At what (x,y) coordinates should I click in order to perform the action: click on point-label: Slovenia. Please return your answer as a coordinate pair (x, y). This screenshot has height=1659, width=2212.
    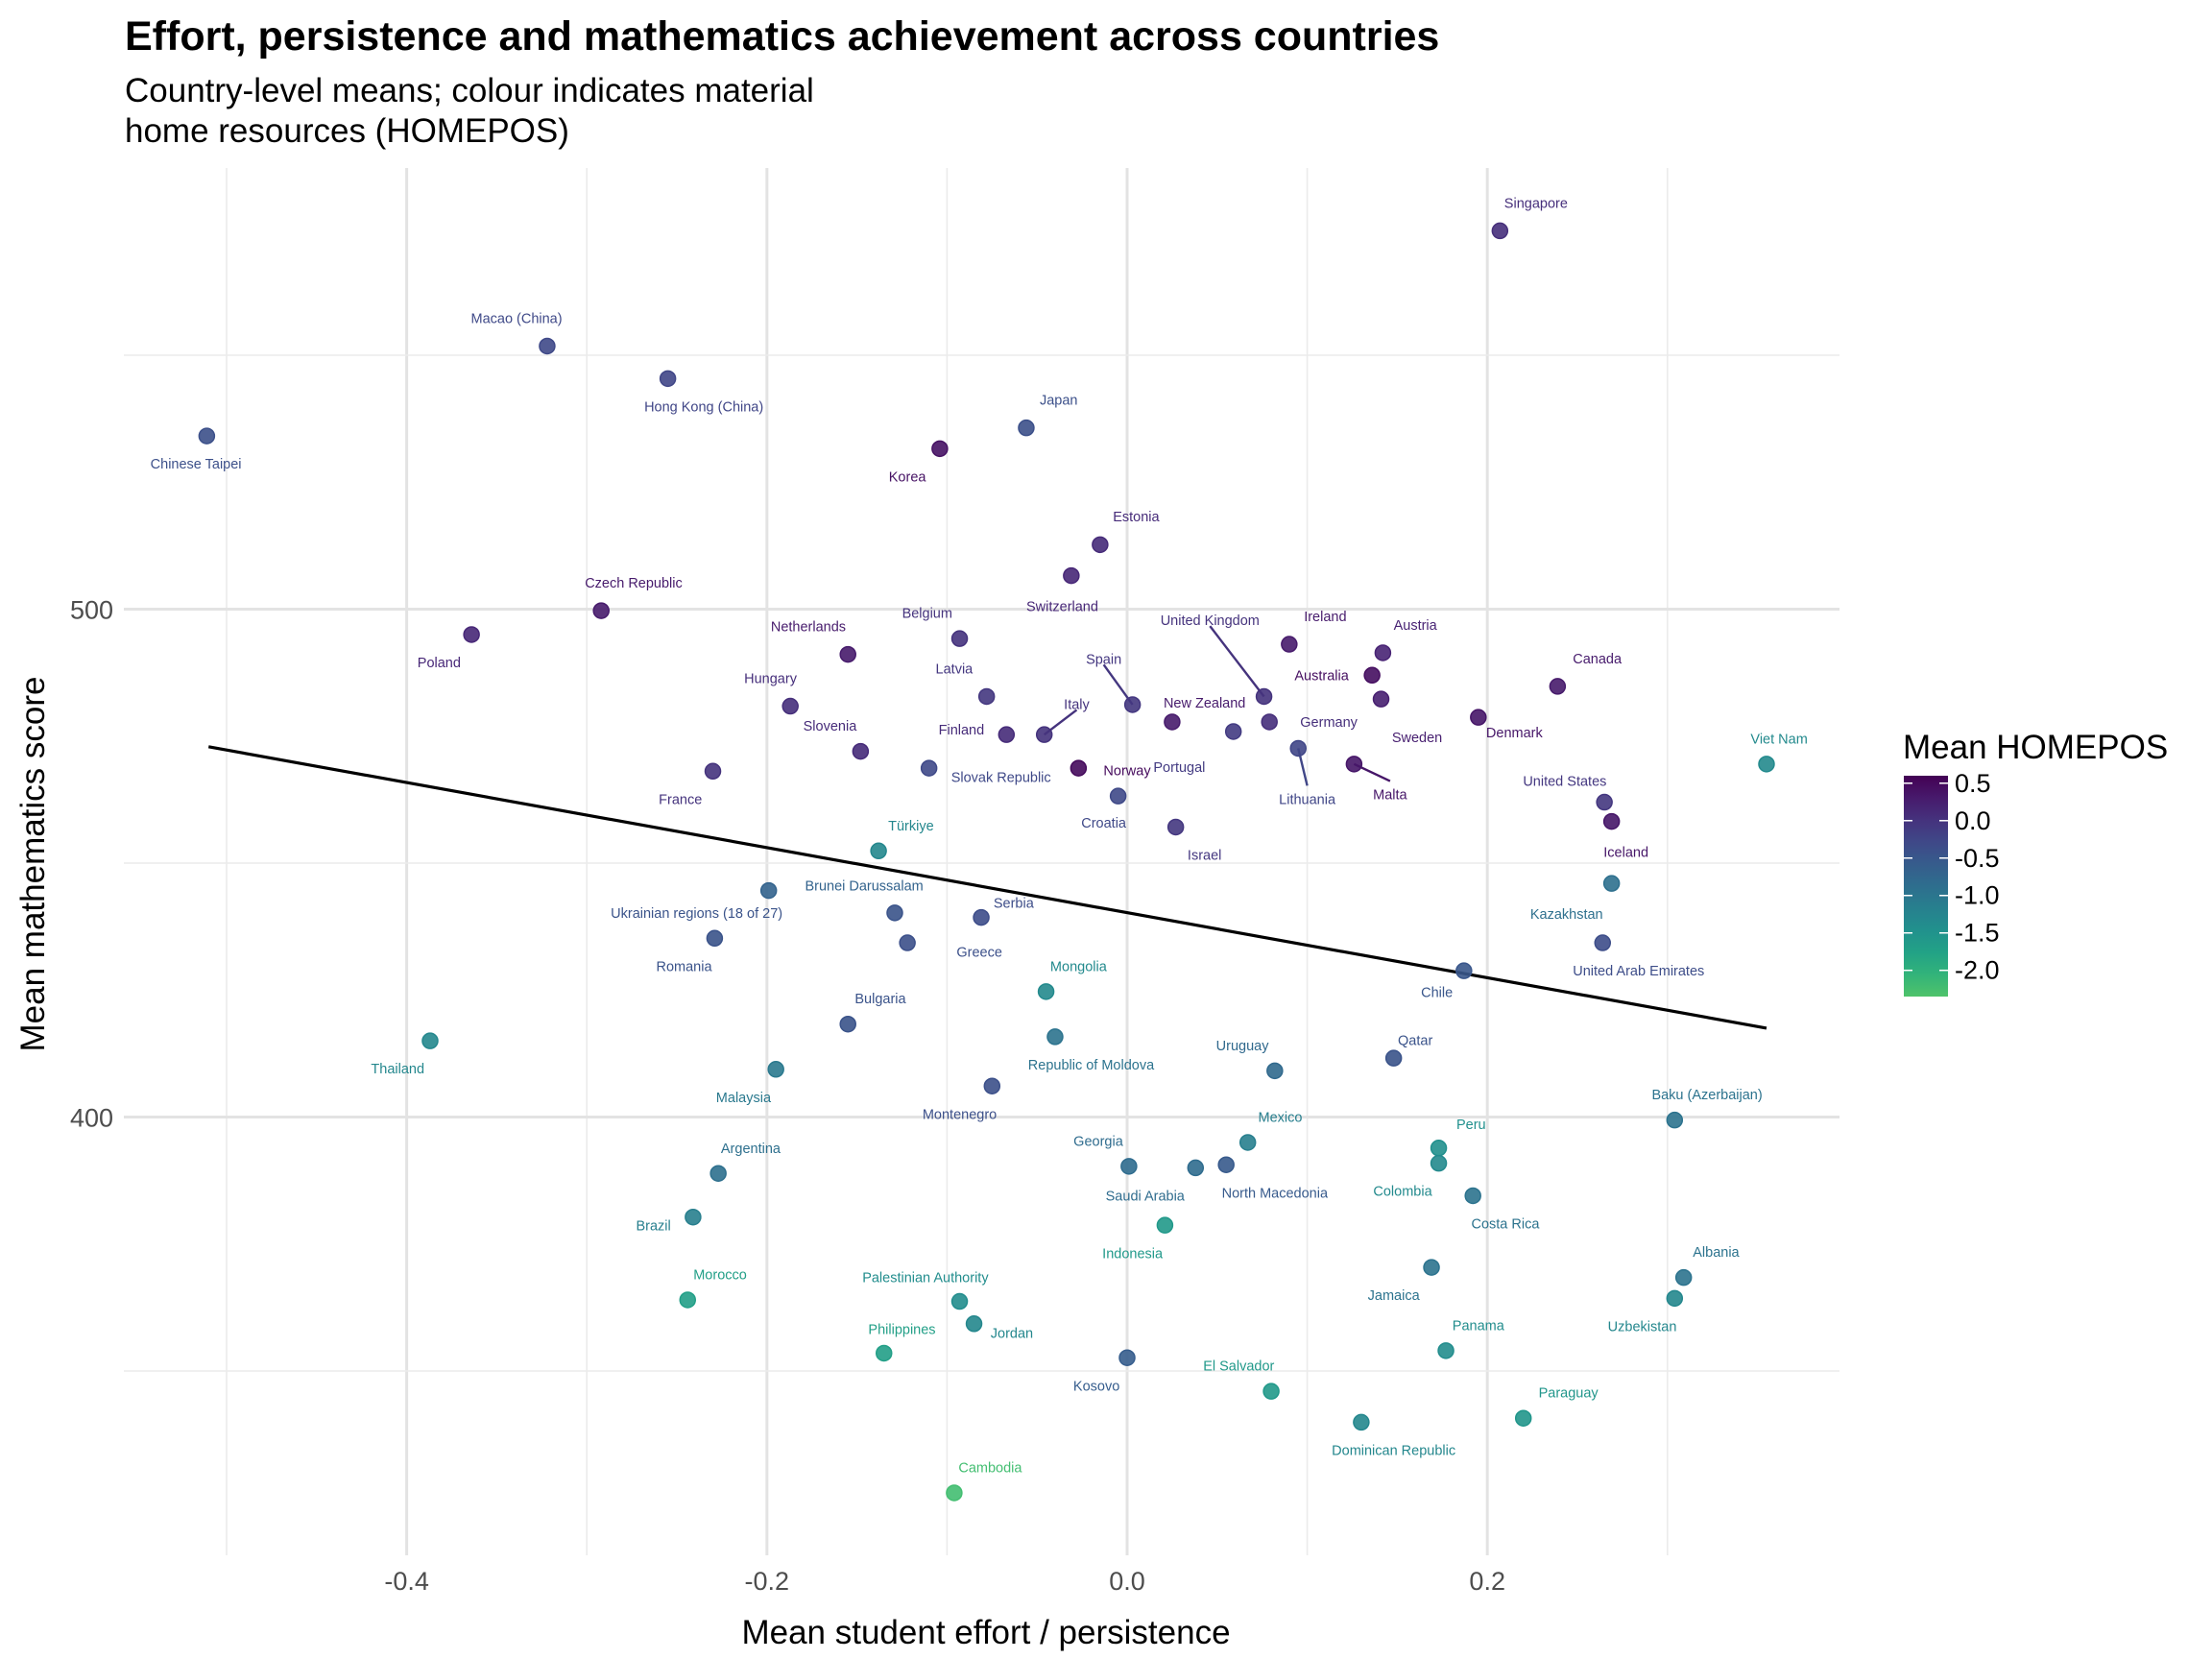
    Looking at the image, I should click on (831, 726).